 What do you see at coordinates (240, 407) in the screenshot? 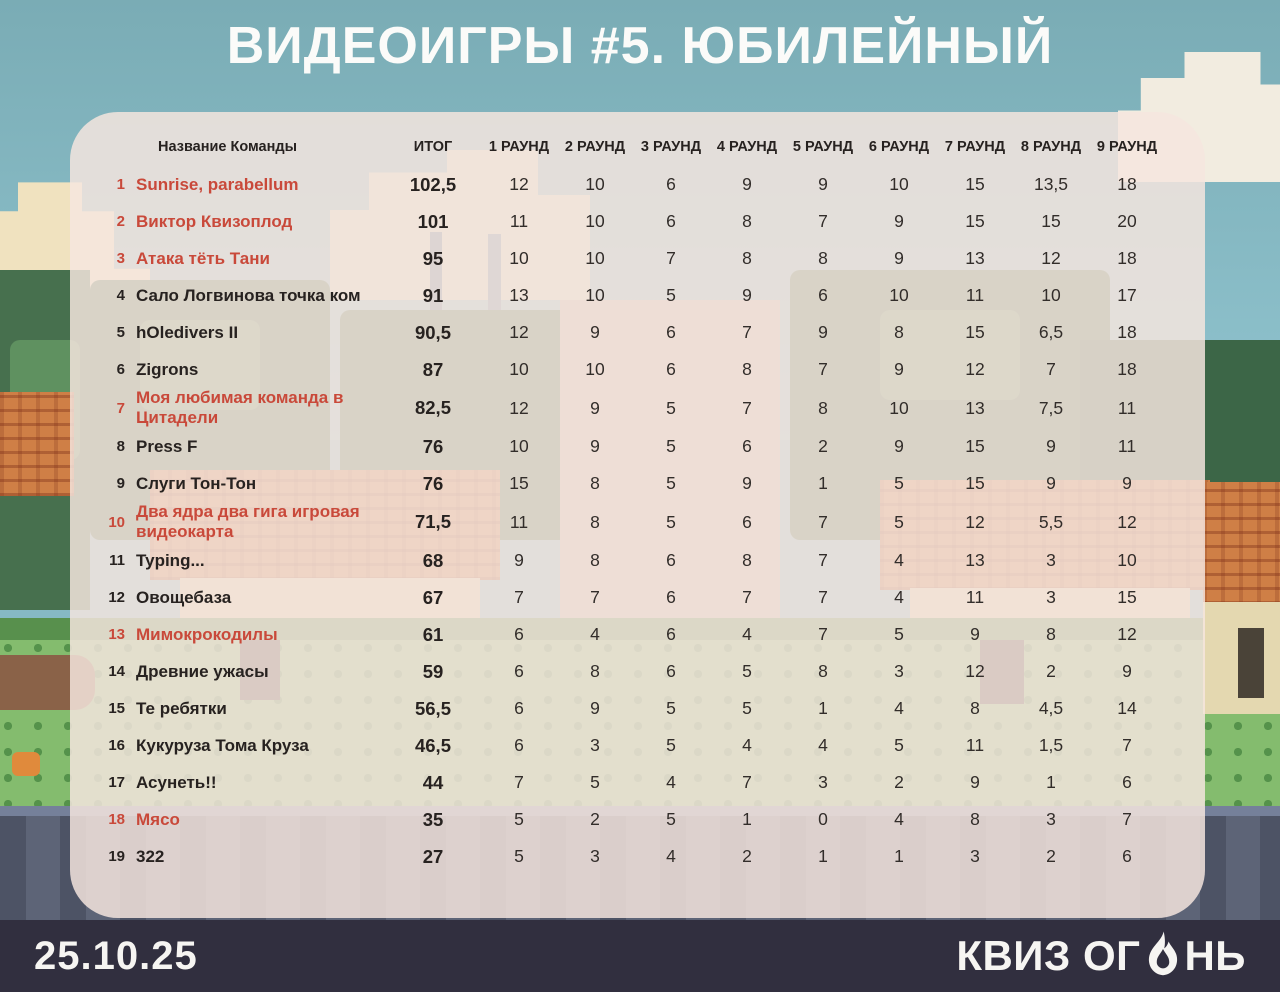
I see `team-name: Моя любимая команда в Цитадели` at bounding box center [240, 407].